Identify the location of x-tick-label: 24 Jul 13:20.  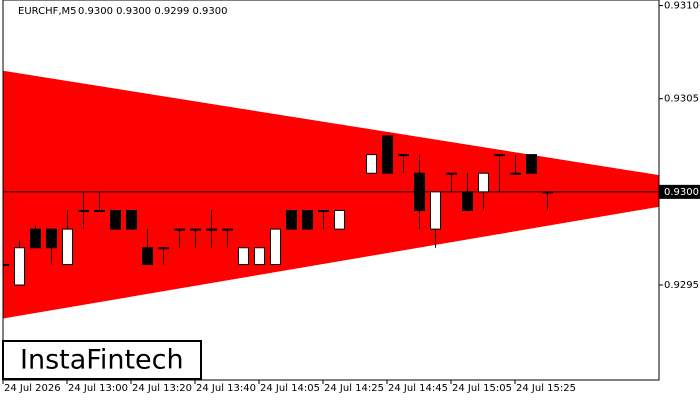
(162, 388).